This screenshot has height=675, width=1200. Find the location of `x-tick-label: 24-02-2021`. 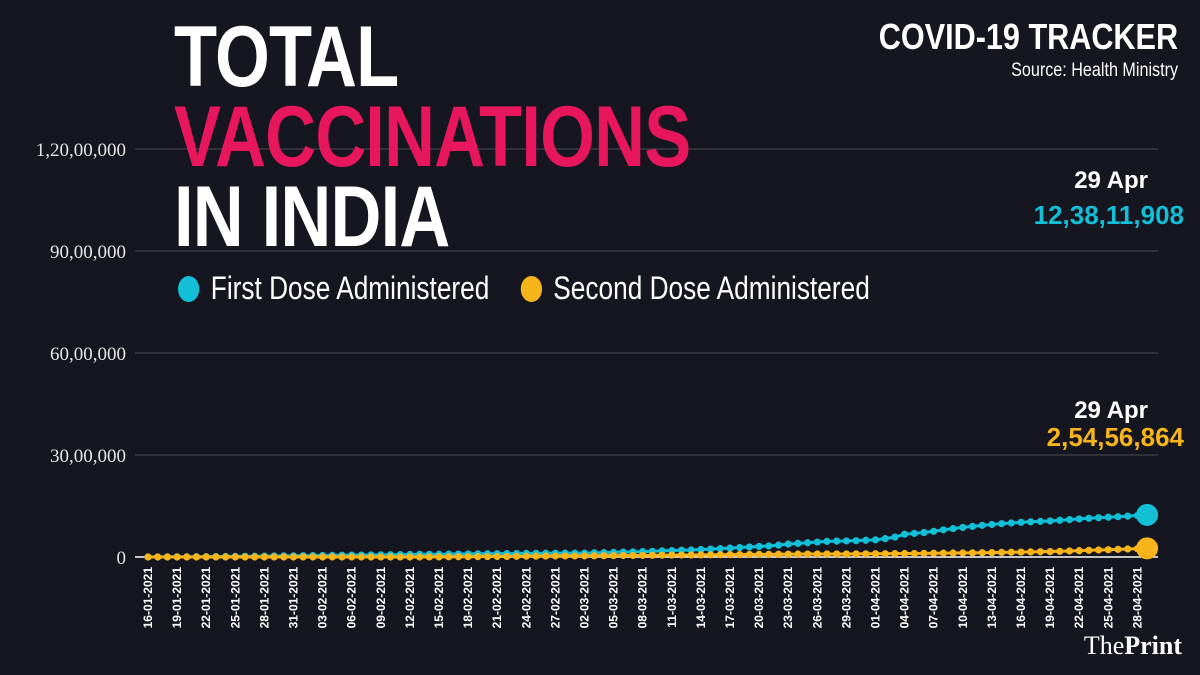

x-tick-label: 24-02-2021 is located at coordinates (526, 598).